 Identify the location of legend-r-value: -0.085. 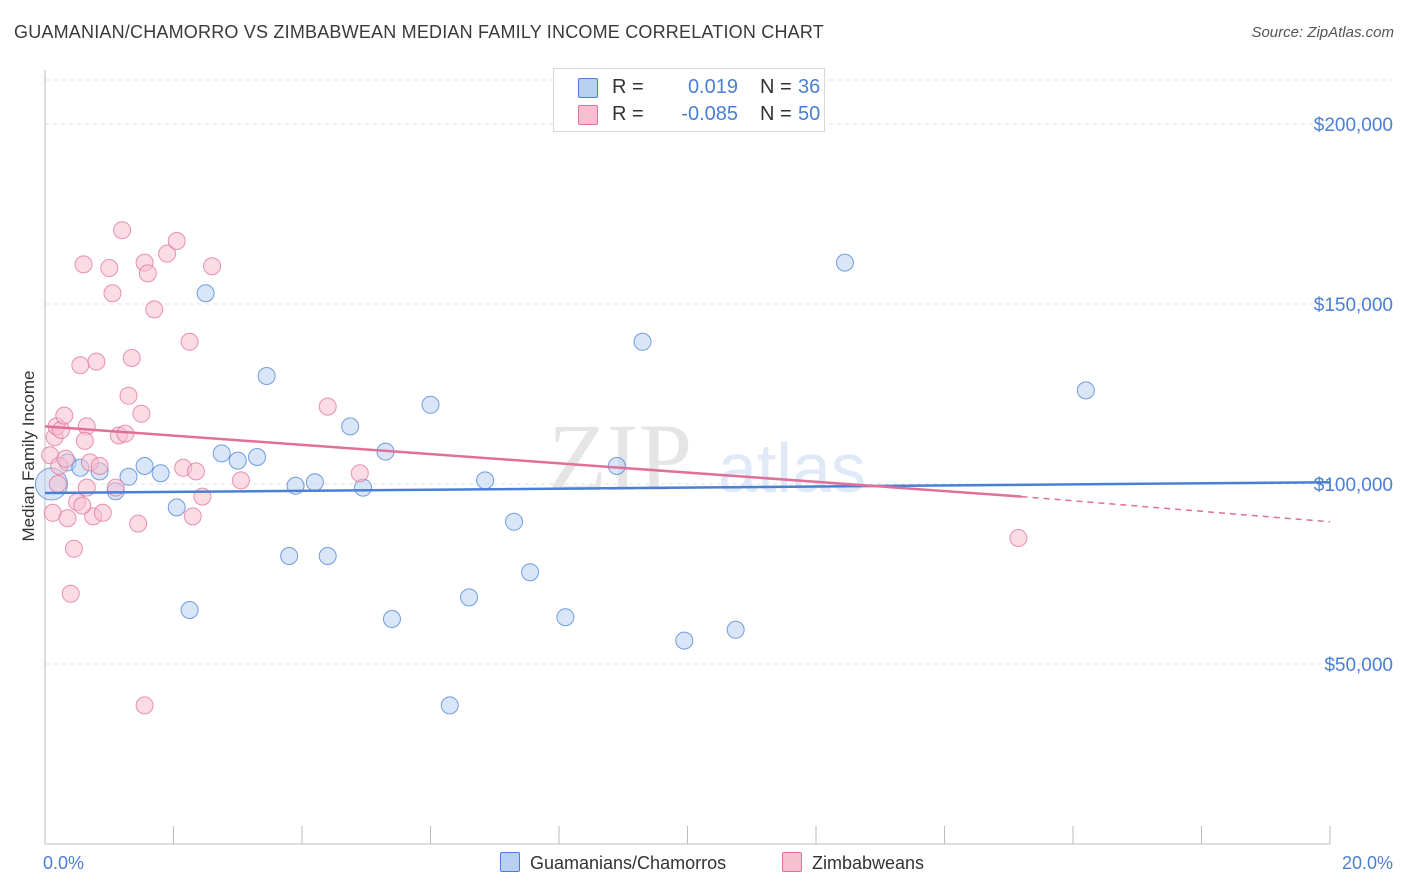
(709, 114).